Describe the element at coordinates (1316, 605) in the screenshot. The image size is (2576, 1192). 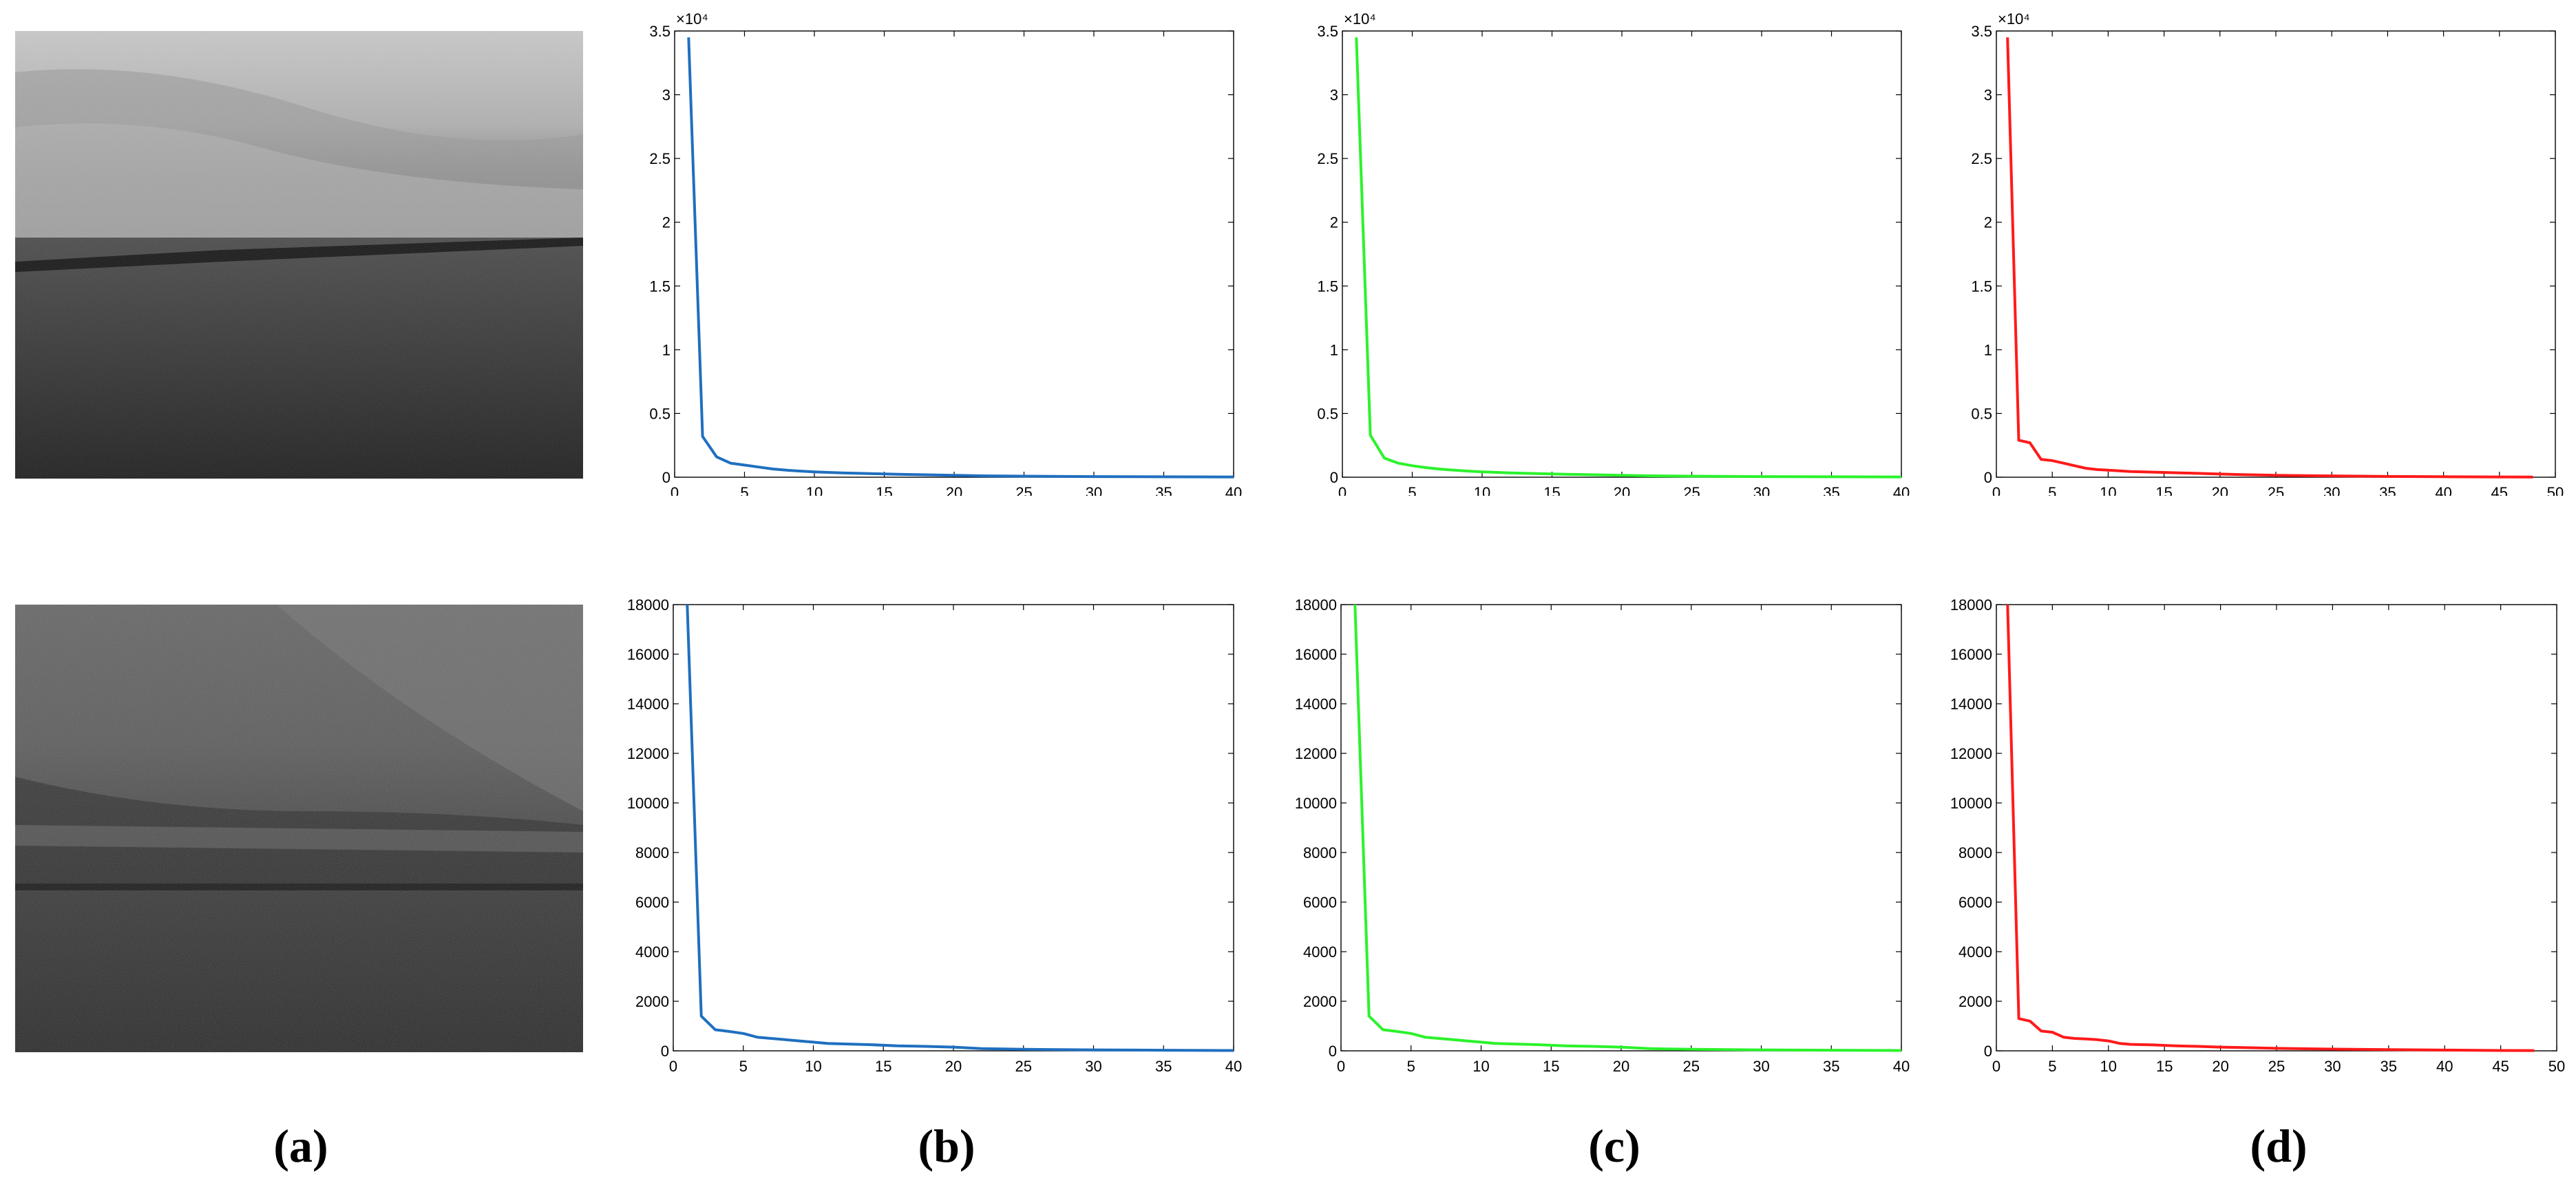
I see `y-tick-label: 18000` at that location.